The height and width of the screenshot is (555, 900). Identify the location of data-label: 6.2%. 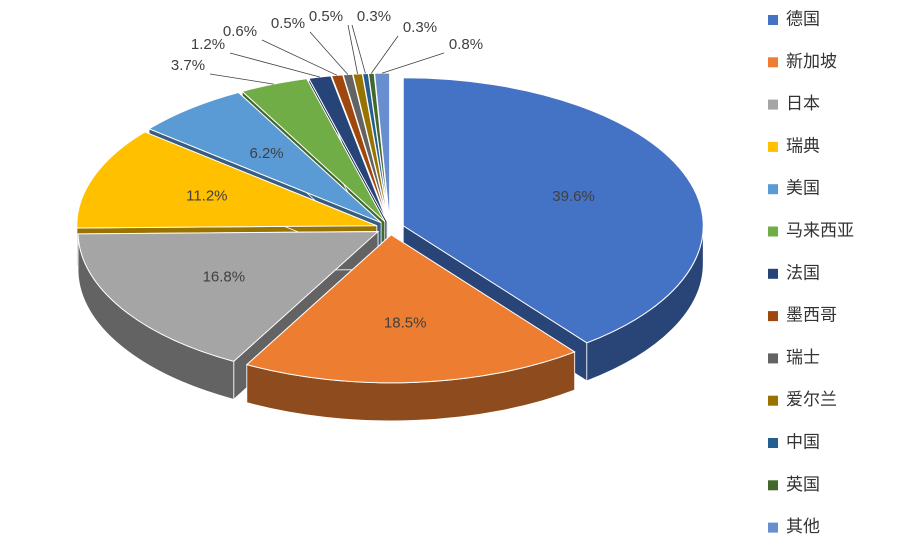
(266, 153).